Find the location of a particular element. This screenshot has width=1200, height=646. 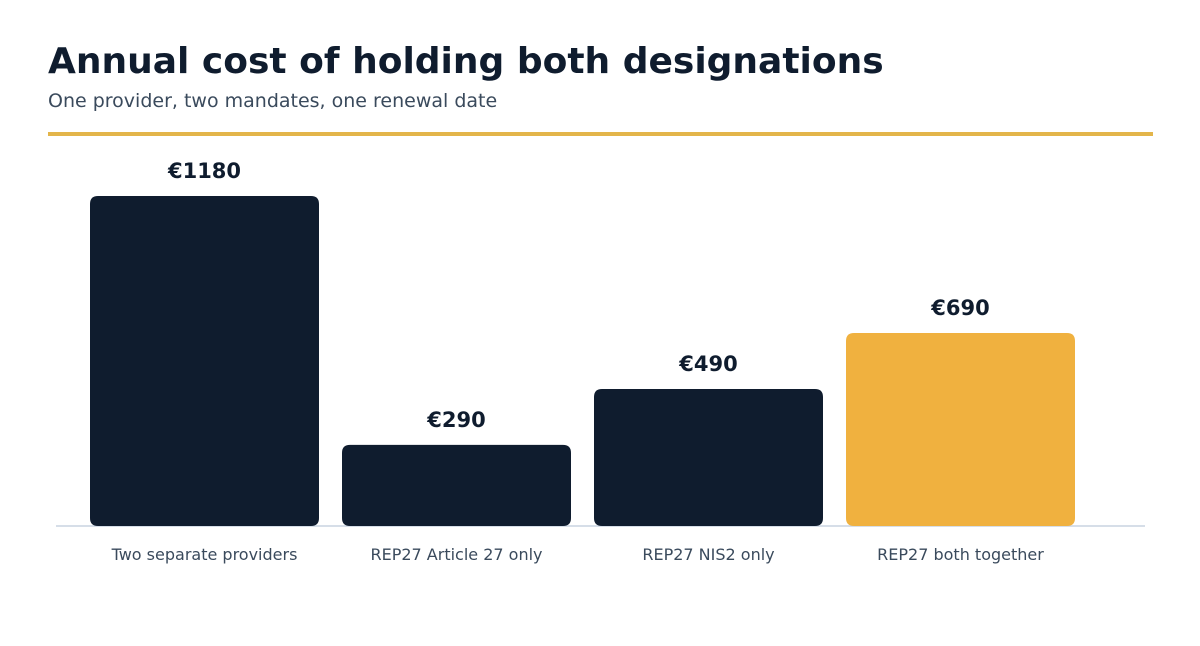

category-label-4: REP27 both together is located at coordinates (960, 554).